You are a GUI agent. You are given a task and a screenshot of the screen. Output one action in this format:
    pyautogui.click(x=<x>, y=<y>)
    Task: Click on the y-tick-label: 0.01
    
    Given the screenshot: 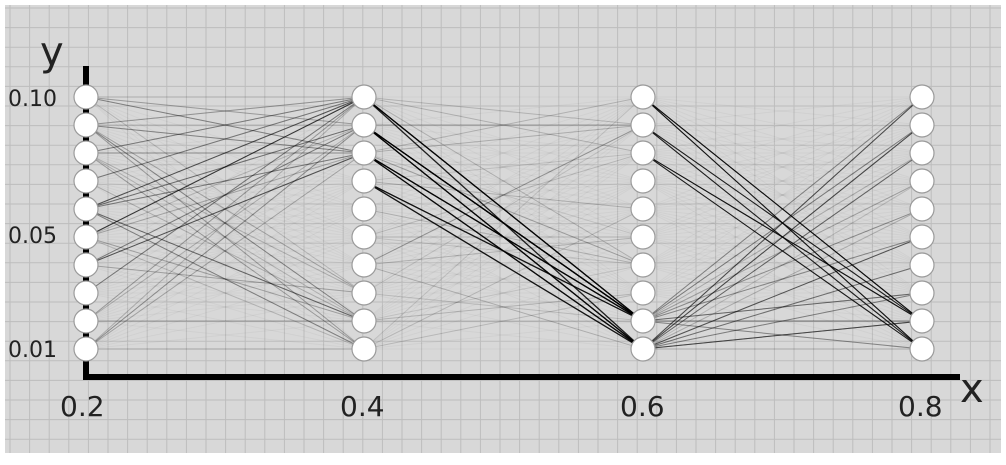 What is the action you would take?
    pyautogui.click(x=32, y=350)
    